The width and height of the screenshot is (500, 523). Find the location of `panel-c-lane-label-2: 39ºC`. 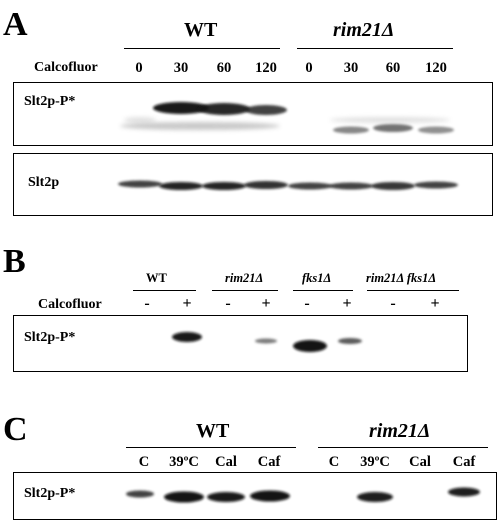

panel-c-lane-label-2: 39ºC is located at coordinates (184, 462).